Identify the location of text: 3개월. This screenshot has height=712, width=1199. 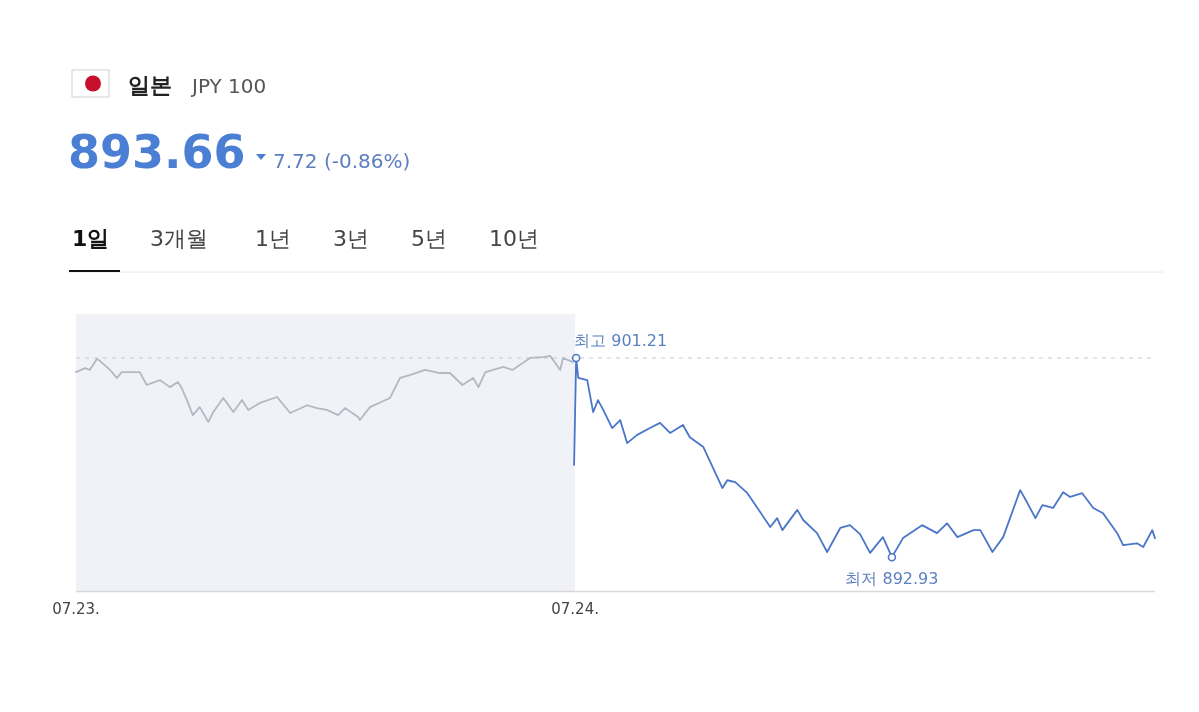
(179, 238).